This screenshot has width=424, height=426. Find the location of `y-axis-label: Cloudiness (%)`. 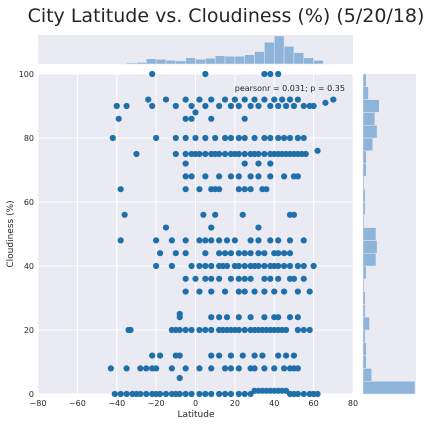

y-axis-label: Cloudiness (%) is located at coordinates (11, 233).